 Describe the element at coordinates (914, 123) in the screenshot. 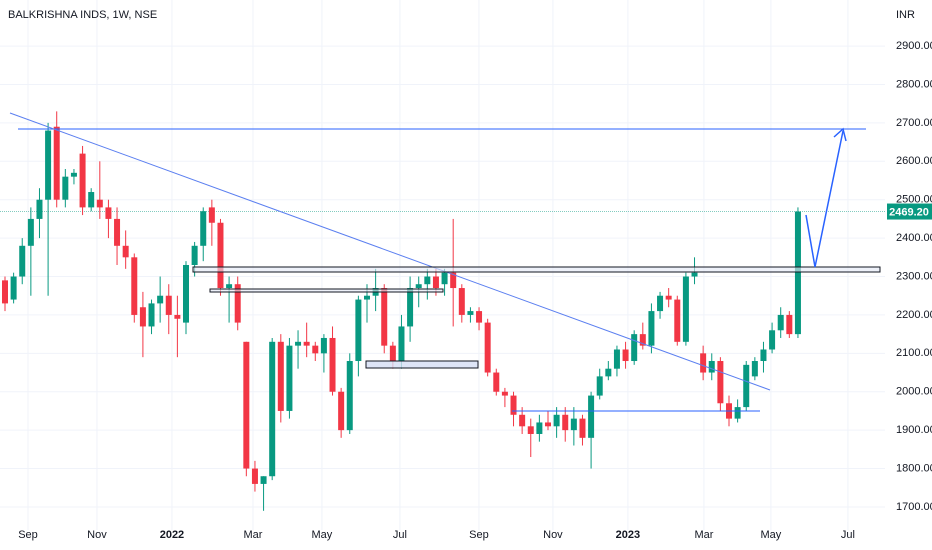

I see `y-tick-label: 2700.00` at that location.